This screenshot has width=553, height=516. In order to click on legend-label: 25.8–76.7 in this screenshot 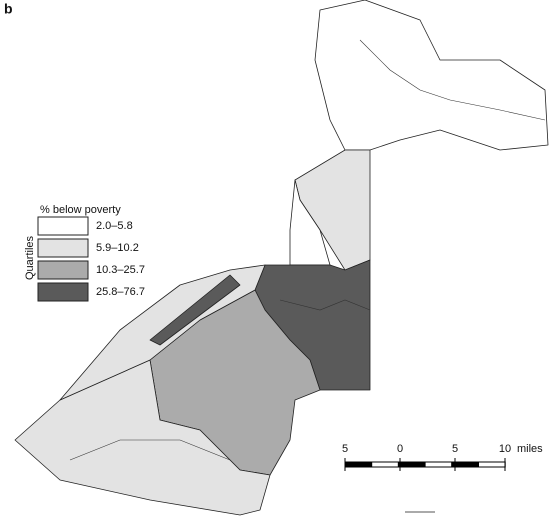, I will do `click(120, 292)`.